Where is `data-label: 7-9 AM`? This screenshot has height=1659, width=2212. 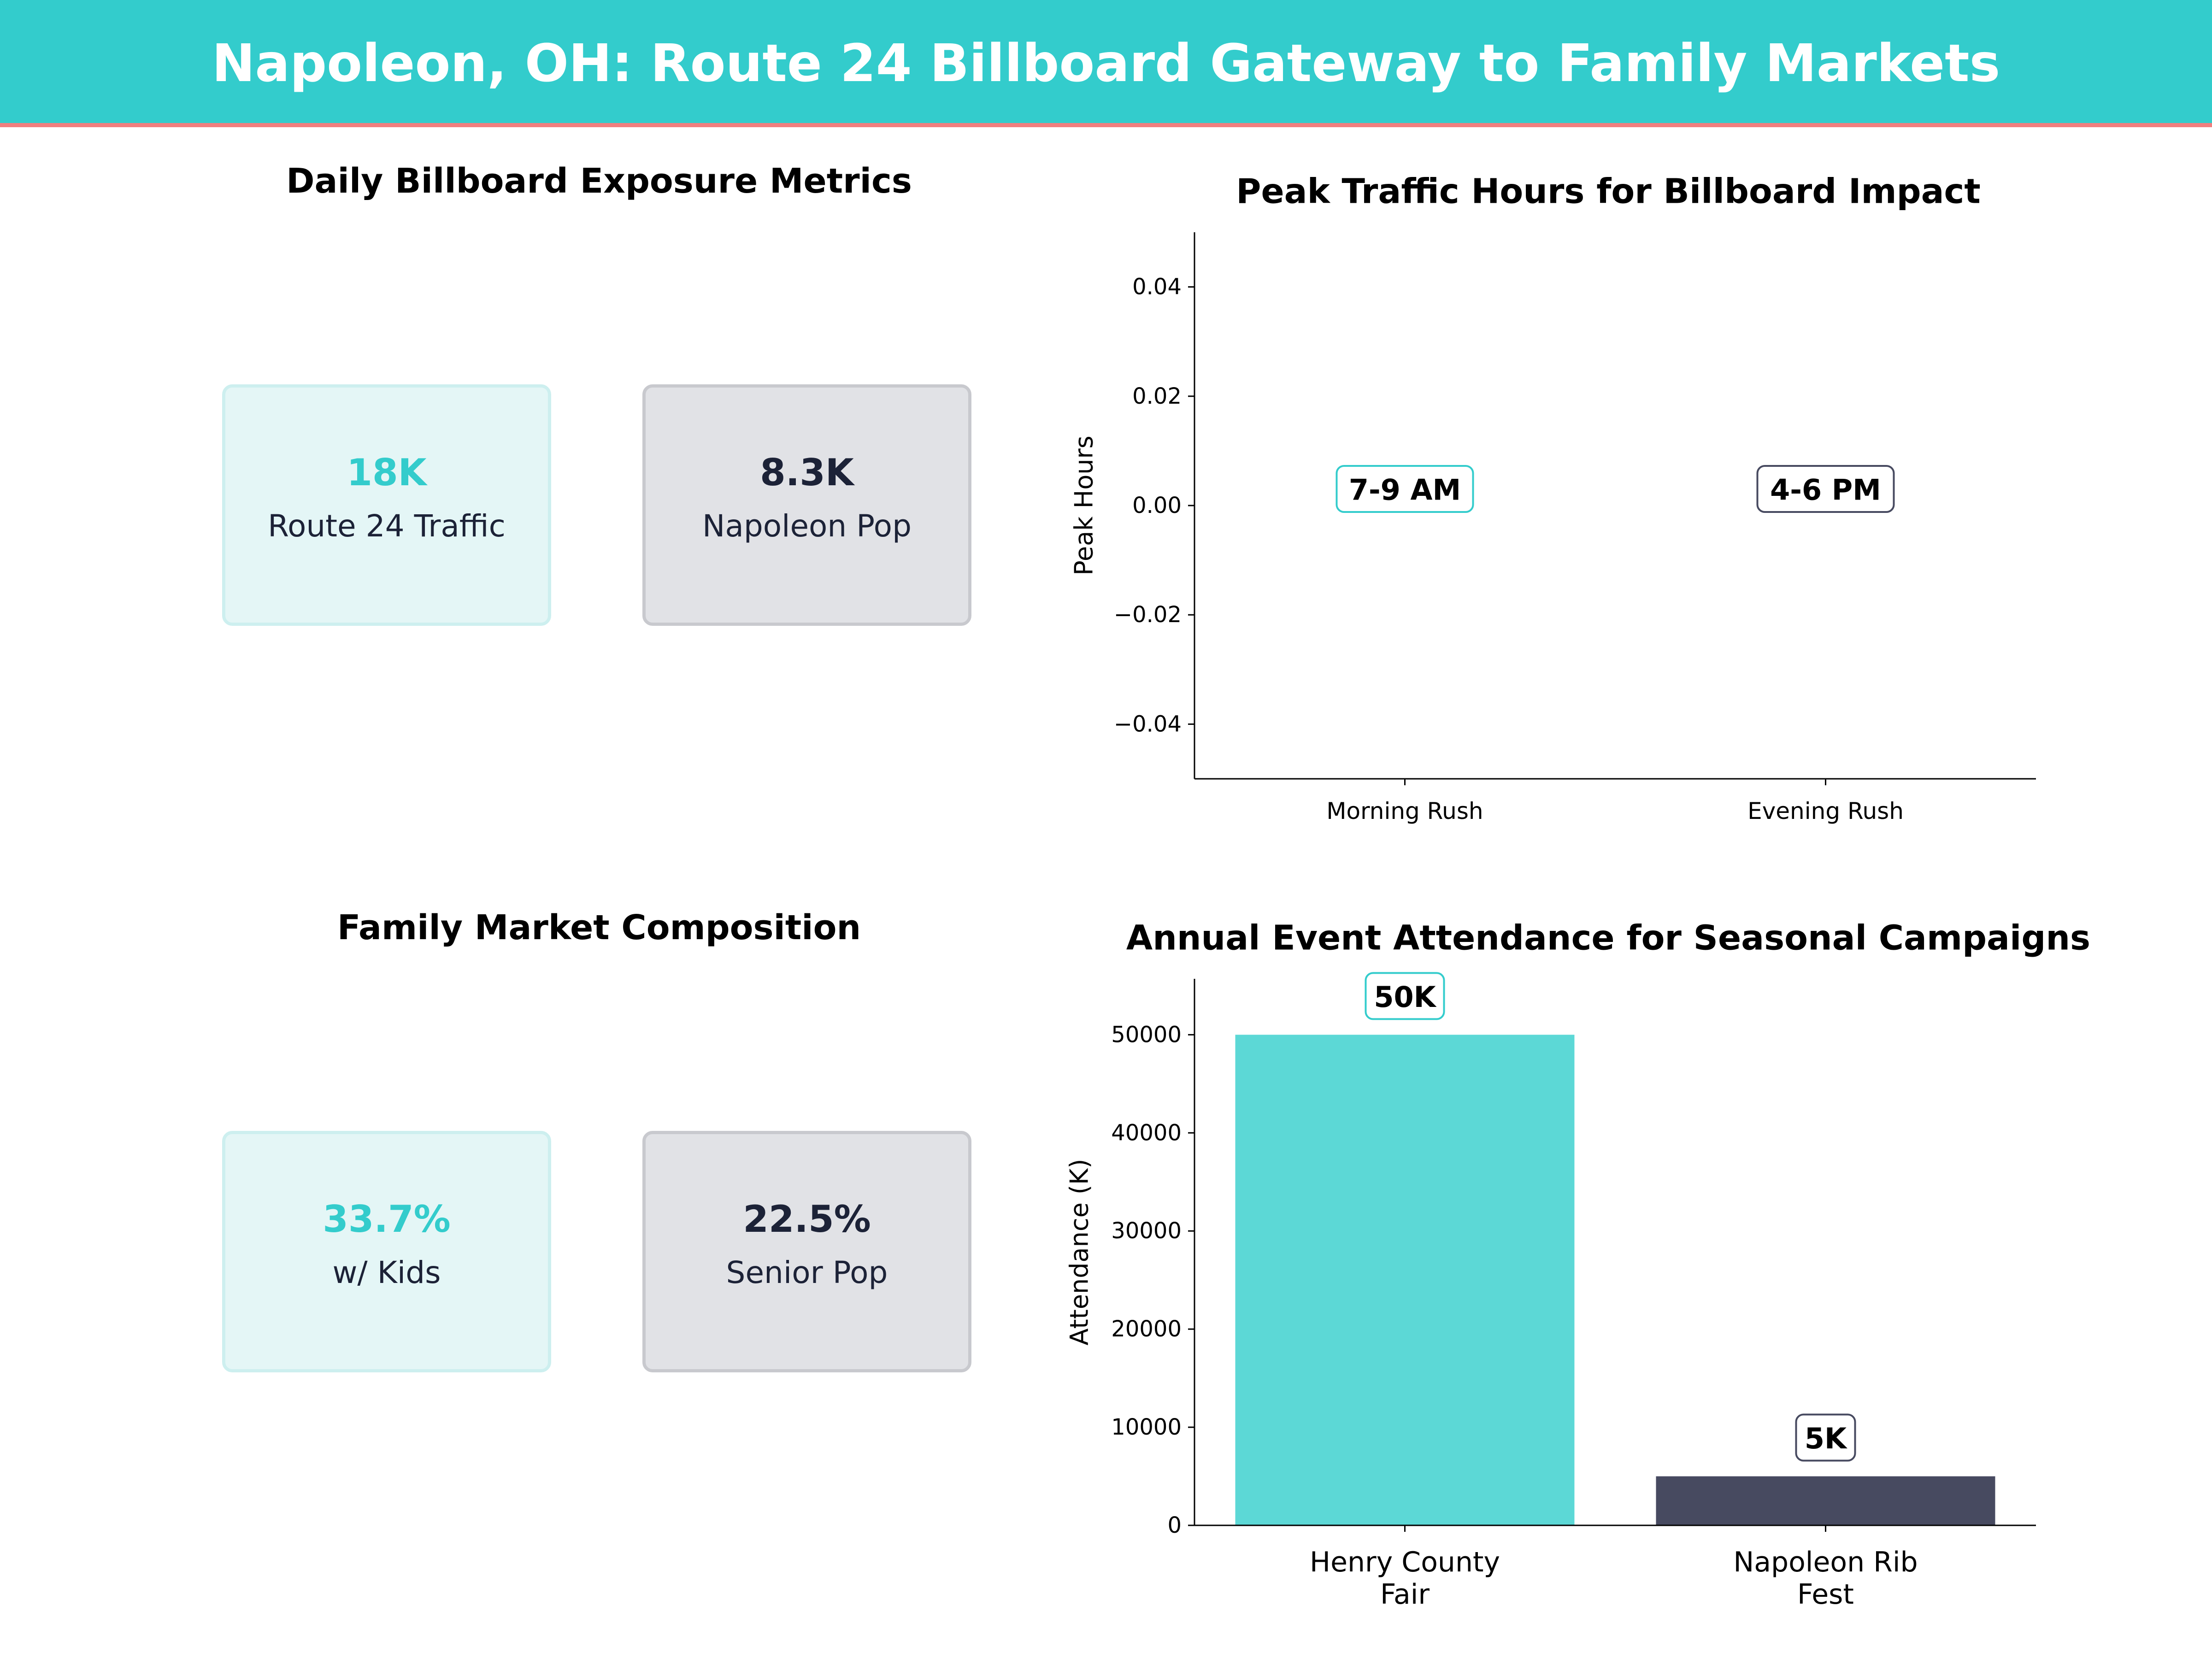
data-label: 7-9 AM is located at coordinates (1405, 490).